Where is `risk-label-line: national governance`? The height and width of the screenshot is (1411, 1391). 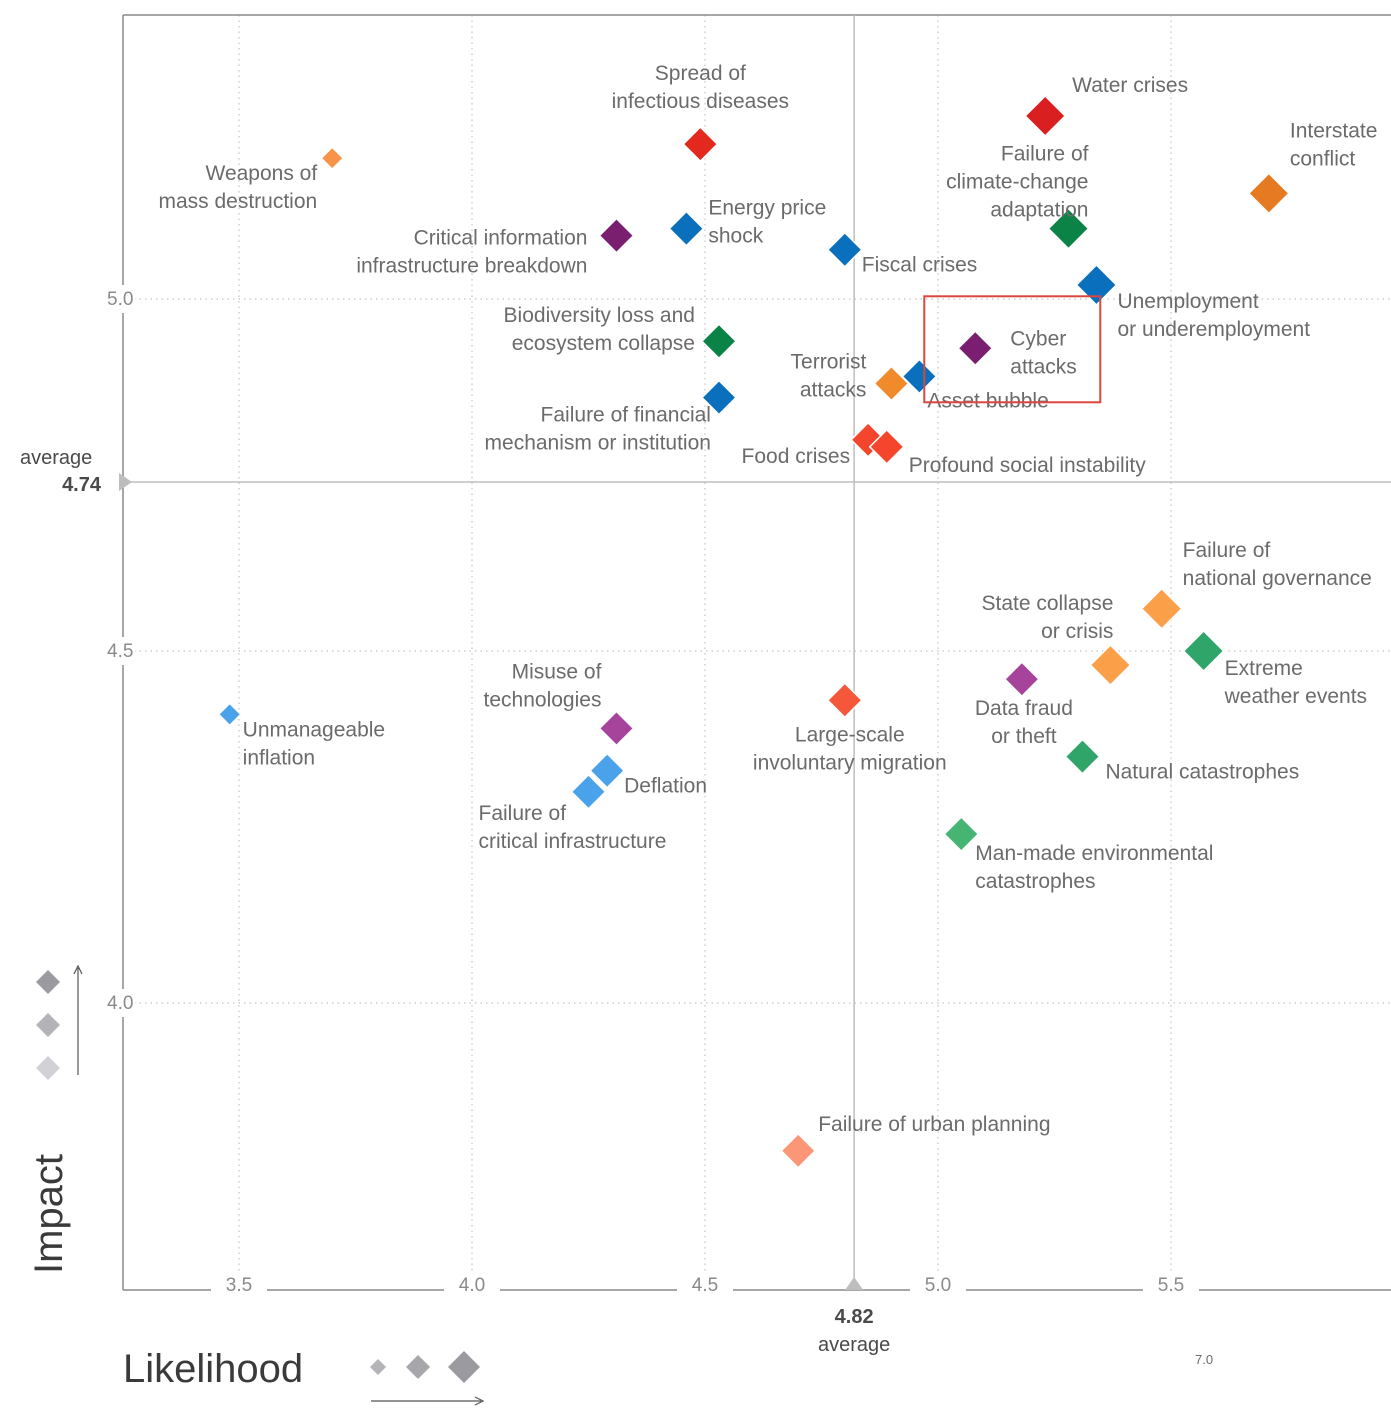
risk-label-line: national governance is located at coordinates (1277, 578).